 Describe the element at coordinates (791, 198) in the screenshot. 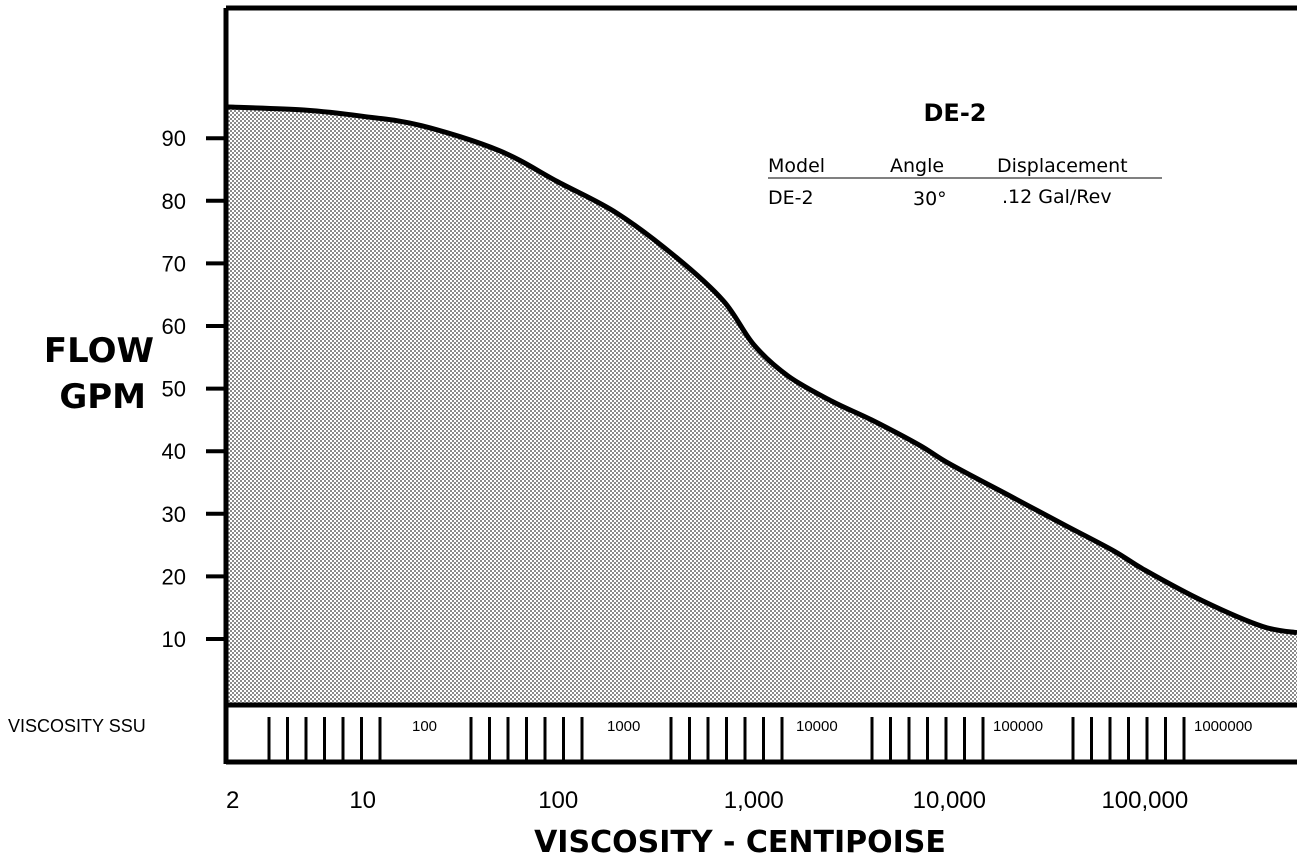

I see `legend-model-value: DE-2` at that location.